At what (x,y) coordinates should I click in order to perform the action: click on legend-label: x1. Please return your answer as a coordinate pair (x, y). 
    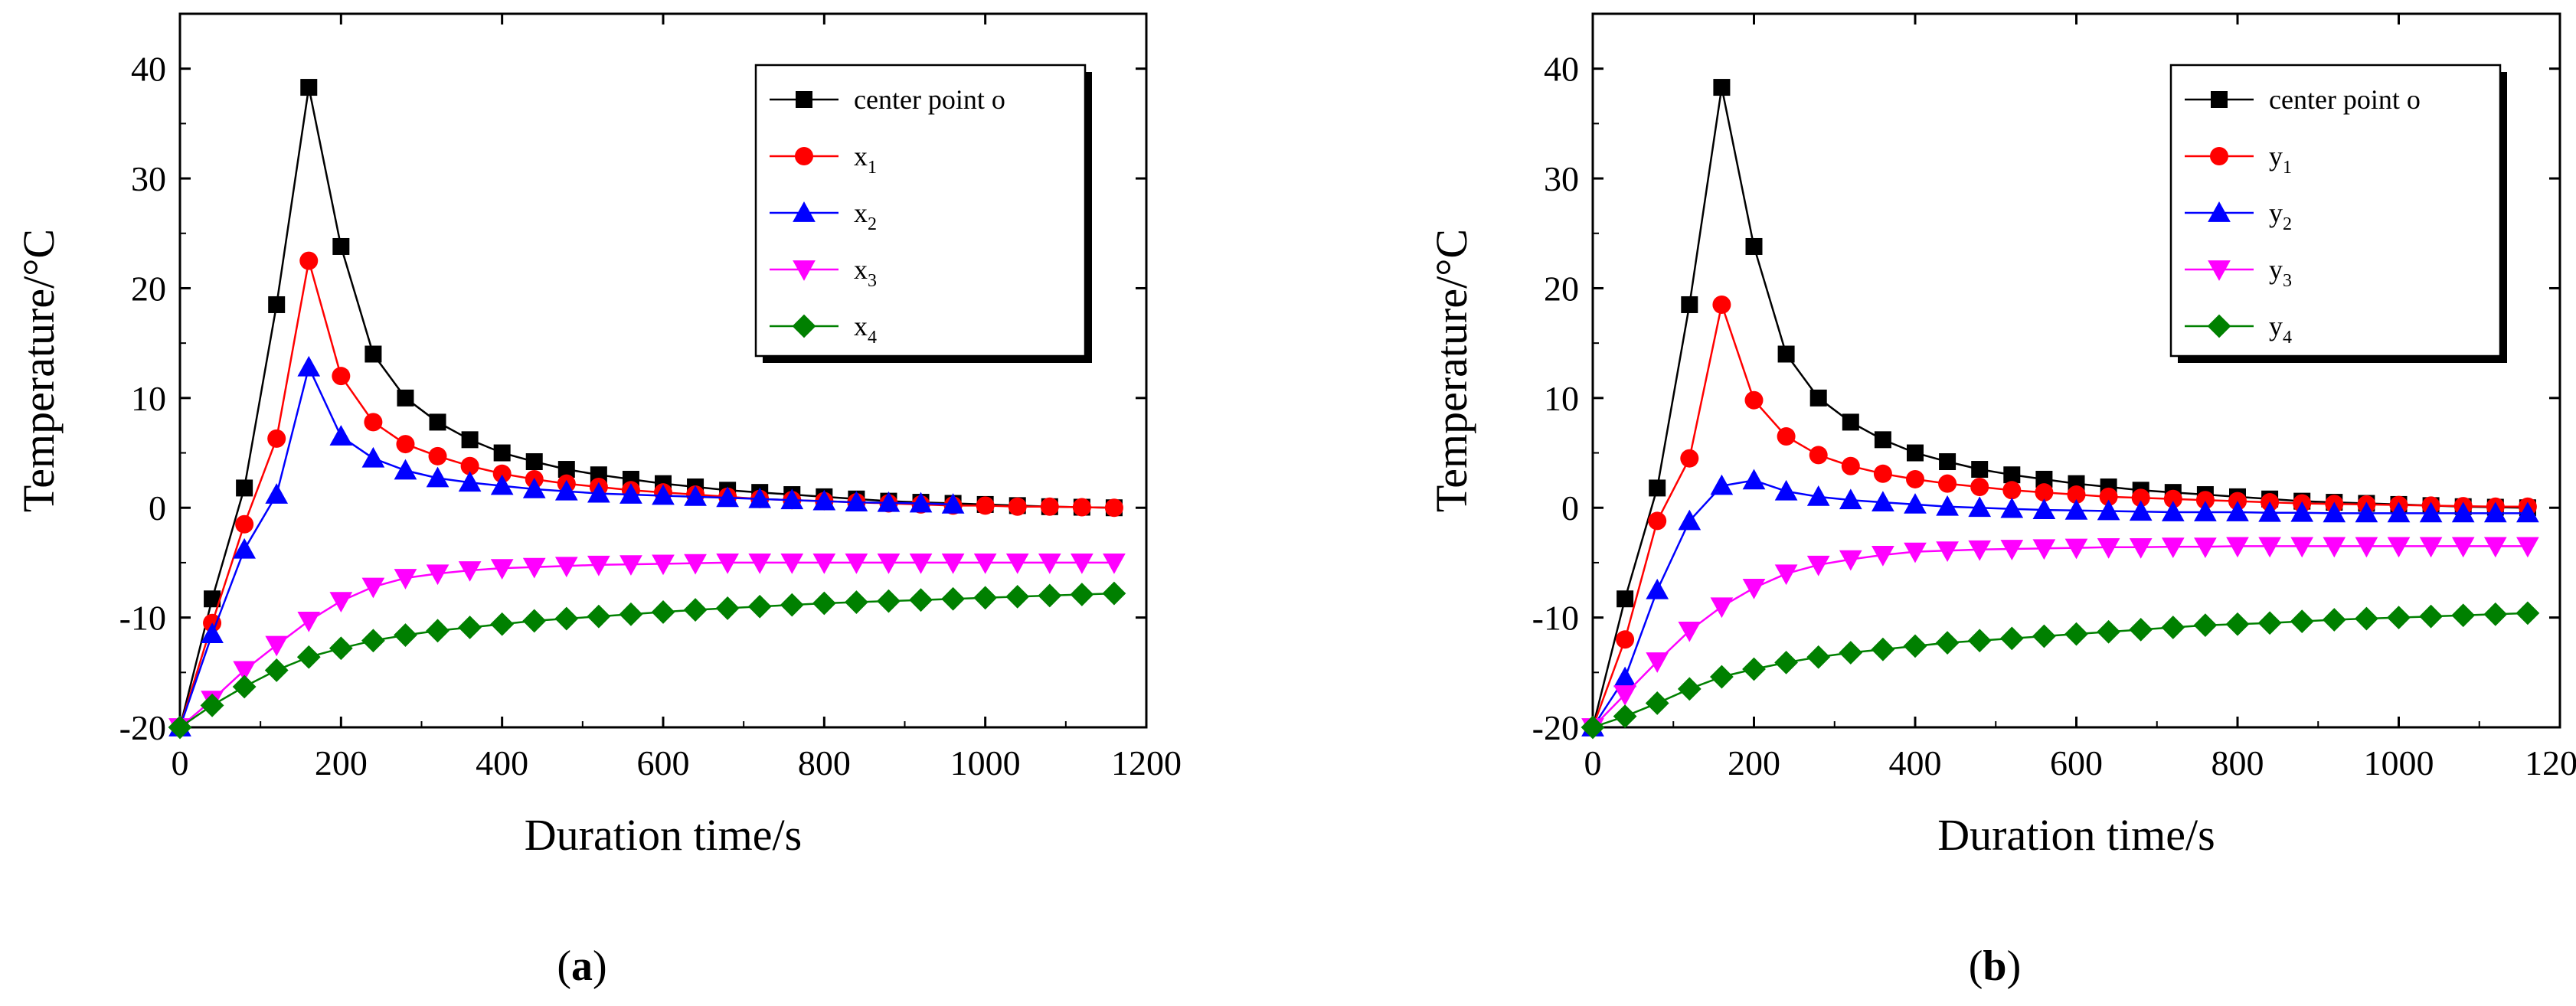
    Looking at the image, I should click on (865, 159).